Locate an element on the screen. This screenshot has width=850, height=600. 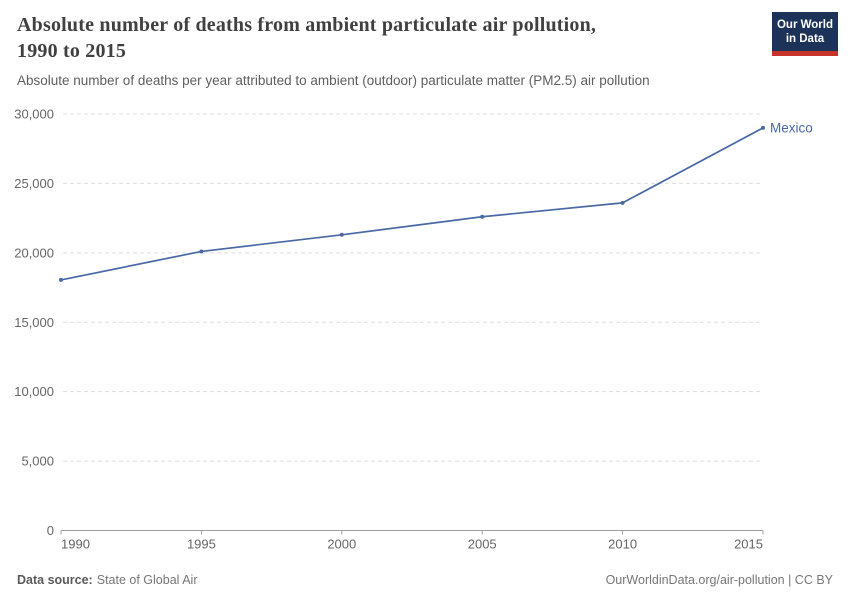
owid-logo: Our World in Data is located at coordinates (805, 34).